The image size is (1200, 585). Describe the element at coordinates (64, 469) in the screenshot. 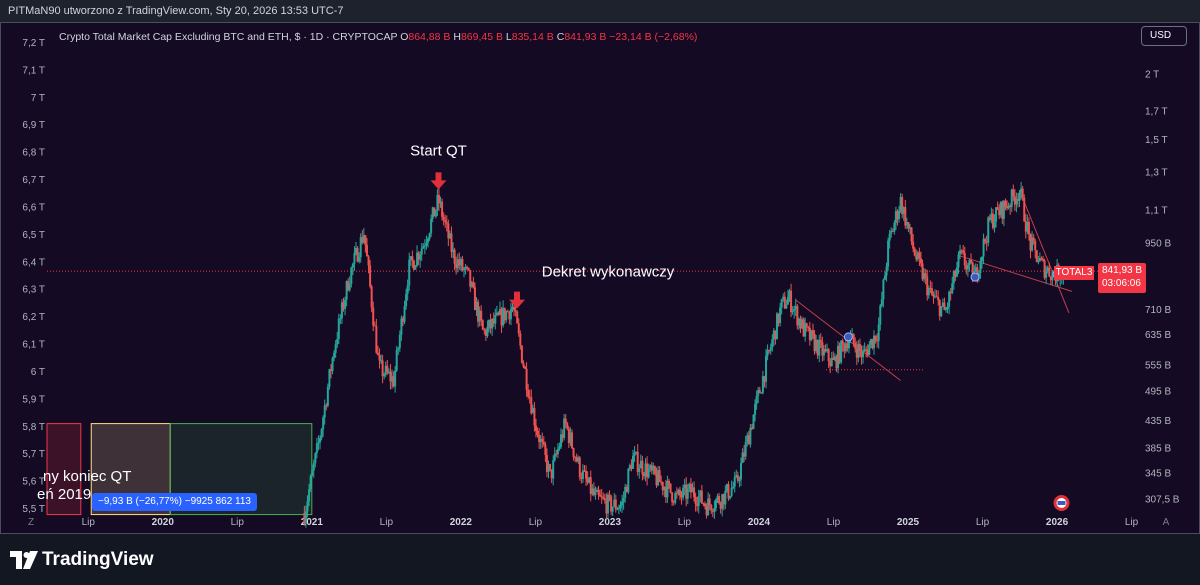

I see `range-box-red` at that location.